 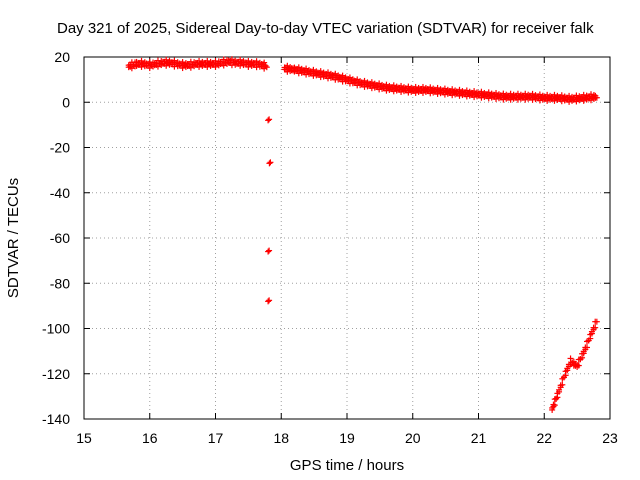 What do you see at coordinates (347, 465) in the screenshot?
I see `x-axis-label: GPS time / hours` at bounding box center [347, 465].